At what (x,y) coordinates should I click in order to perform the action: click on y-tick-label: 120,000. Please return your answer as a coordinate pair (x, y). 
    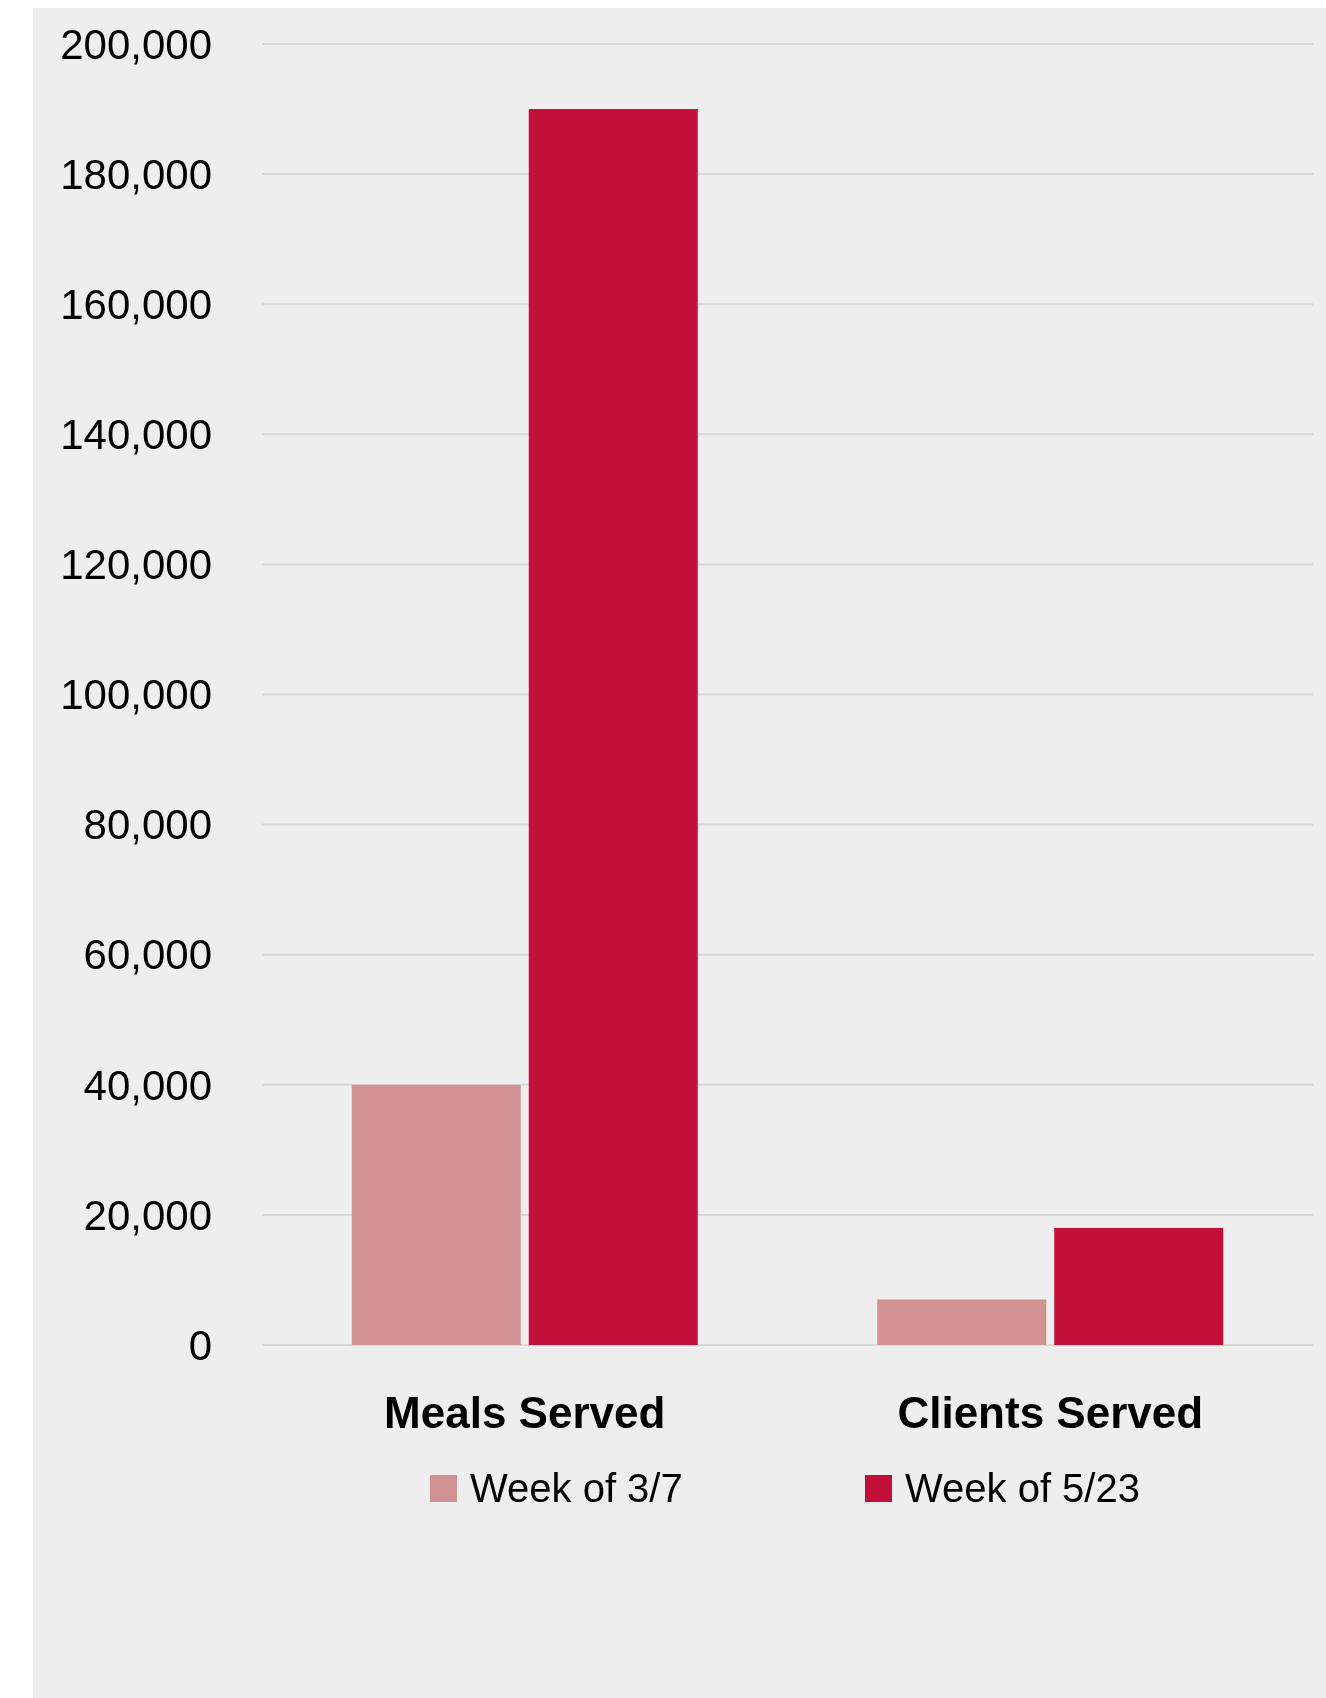
    Looking at the image, I should click on (136, 565).